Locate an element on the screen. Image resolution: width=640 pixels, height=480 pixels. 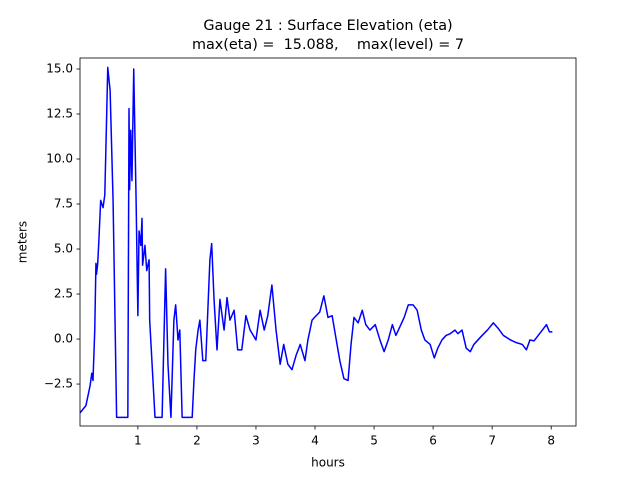
x-tick-label: 5 is located at coordinates (374, 441).